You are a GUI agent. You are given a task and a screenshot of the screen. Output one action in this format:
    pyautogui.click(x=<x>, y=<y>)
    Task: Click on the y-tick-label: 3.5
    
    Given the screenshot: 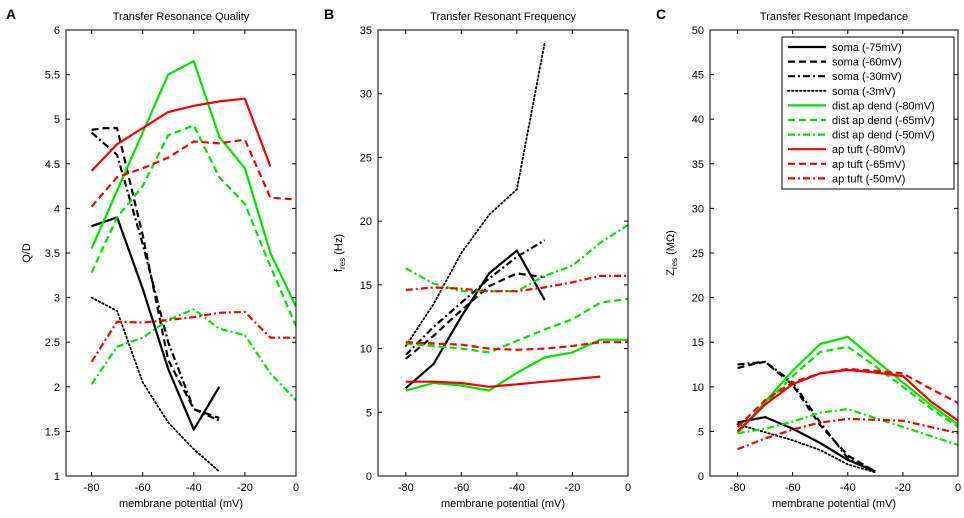 What is the action you would take?
    pyautogui.click(x=52, y=254)
    